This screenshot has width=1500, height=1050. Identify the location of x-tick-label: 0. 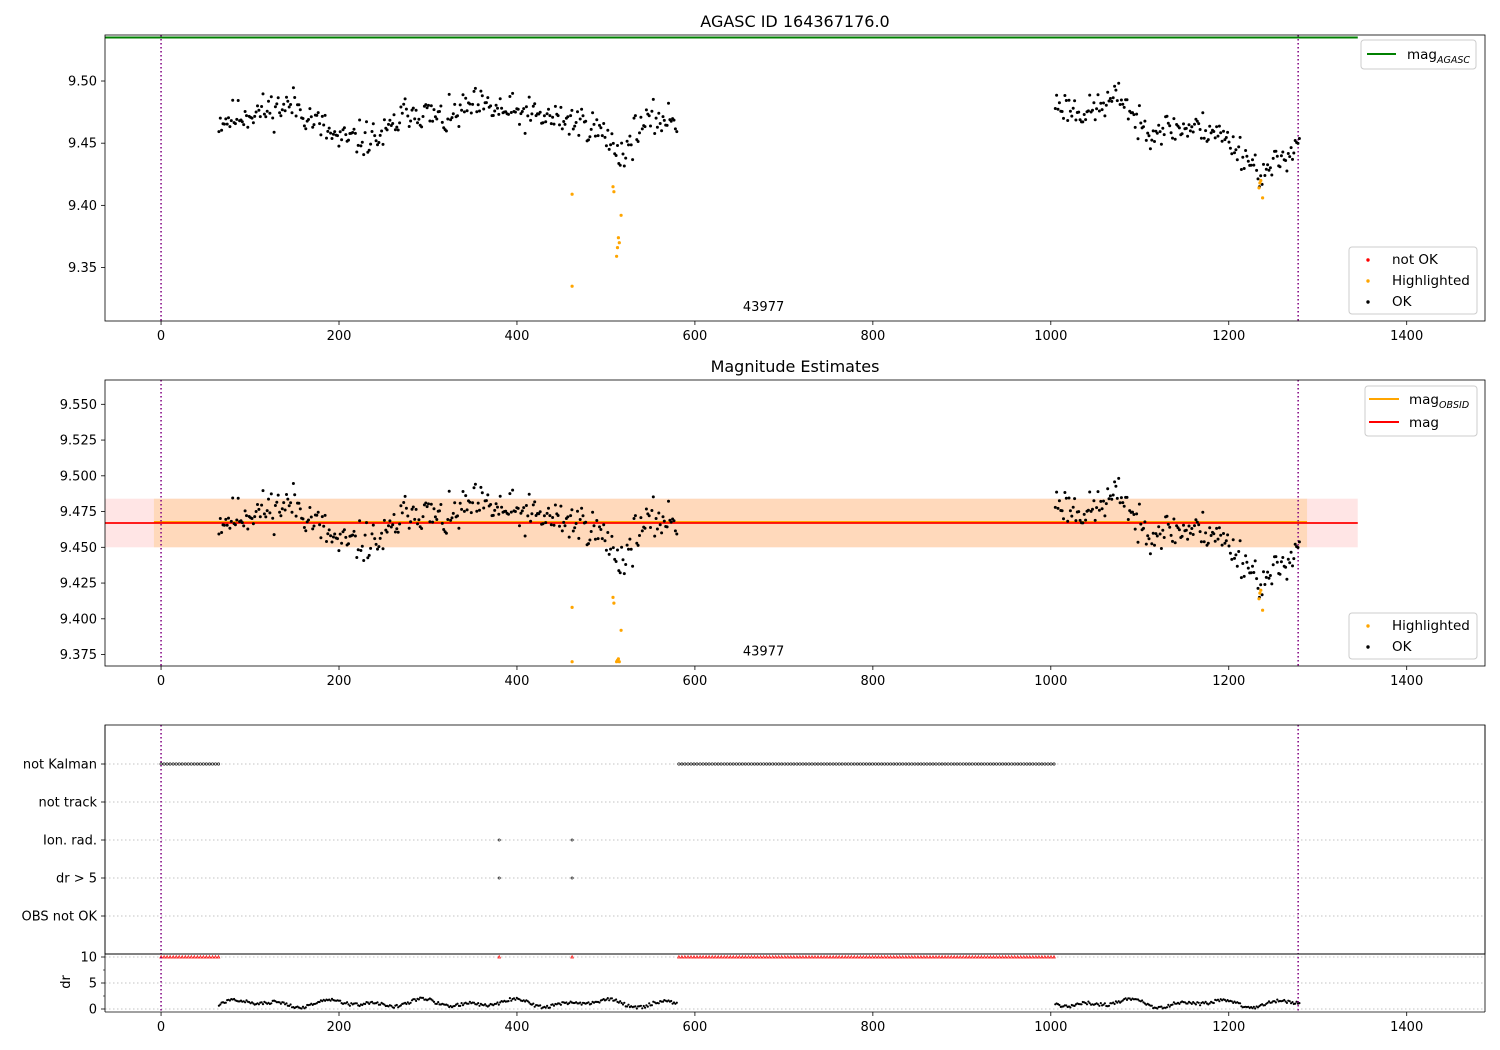
(161, 1027).